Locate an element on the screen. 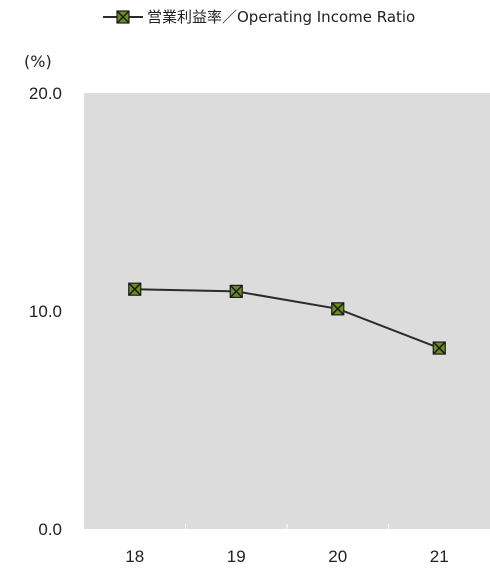  legend-marker-symbol is located at coordinates (123, 17).